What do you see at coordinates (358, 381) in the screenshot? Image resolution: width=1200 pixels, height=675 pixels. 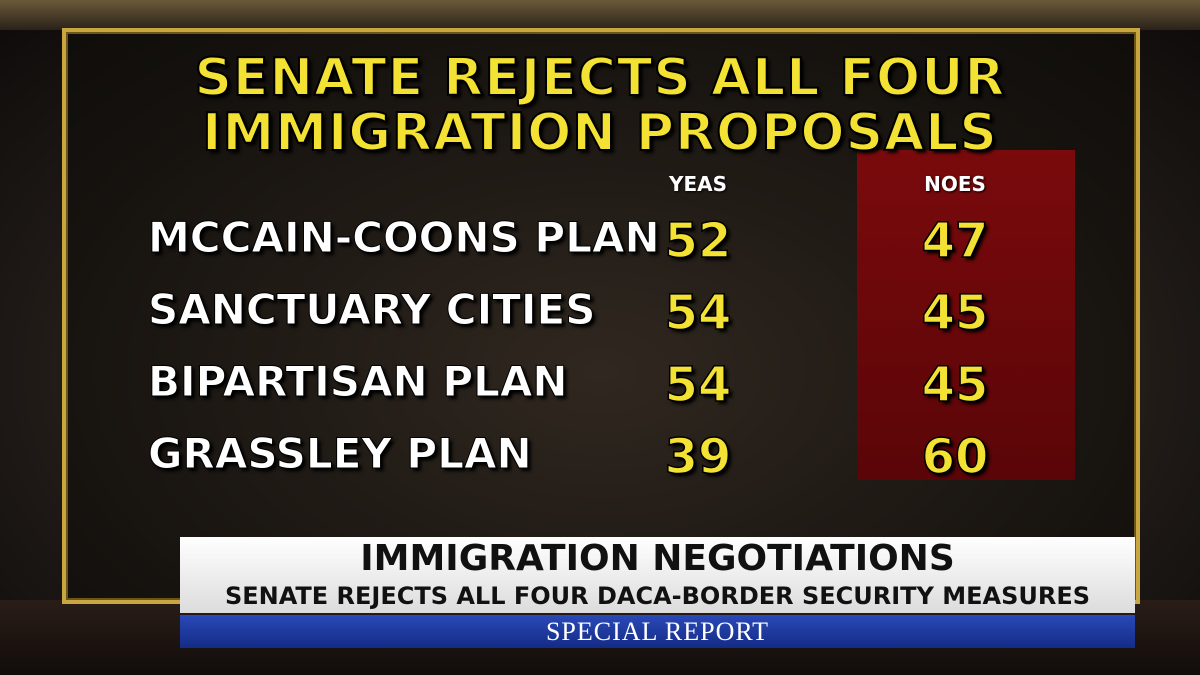 I see `row-label: BIPARTISAN PLAN` at bounding box center [358, 381].